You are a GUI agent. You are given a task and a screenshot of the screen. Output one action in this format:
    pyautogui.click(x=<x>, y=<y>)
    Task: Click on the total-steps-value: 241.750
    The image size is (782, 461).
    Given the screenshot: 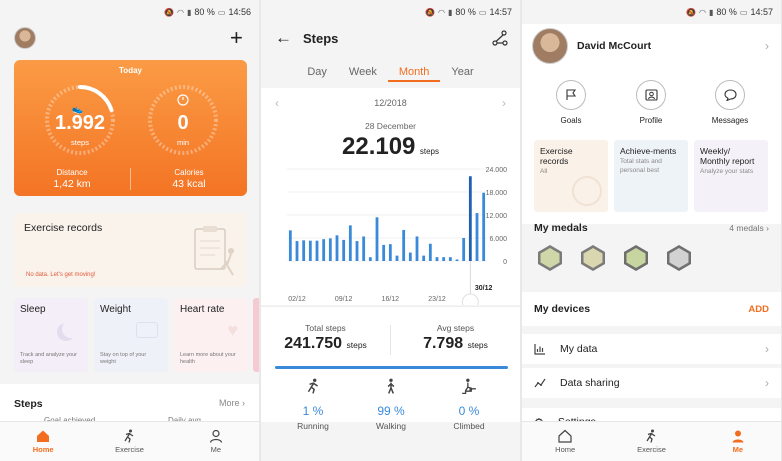 What is the action you would take?
    pyautogui.click(x=313, y=343)
    